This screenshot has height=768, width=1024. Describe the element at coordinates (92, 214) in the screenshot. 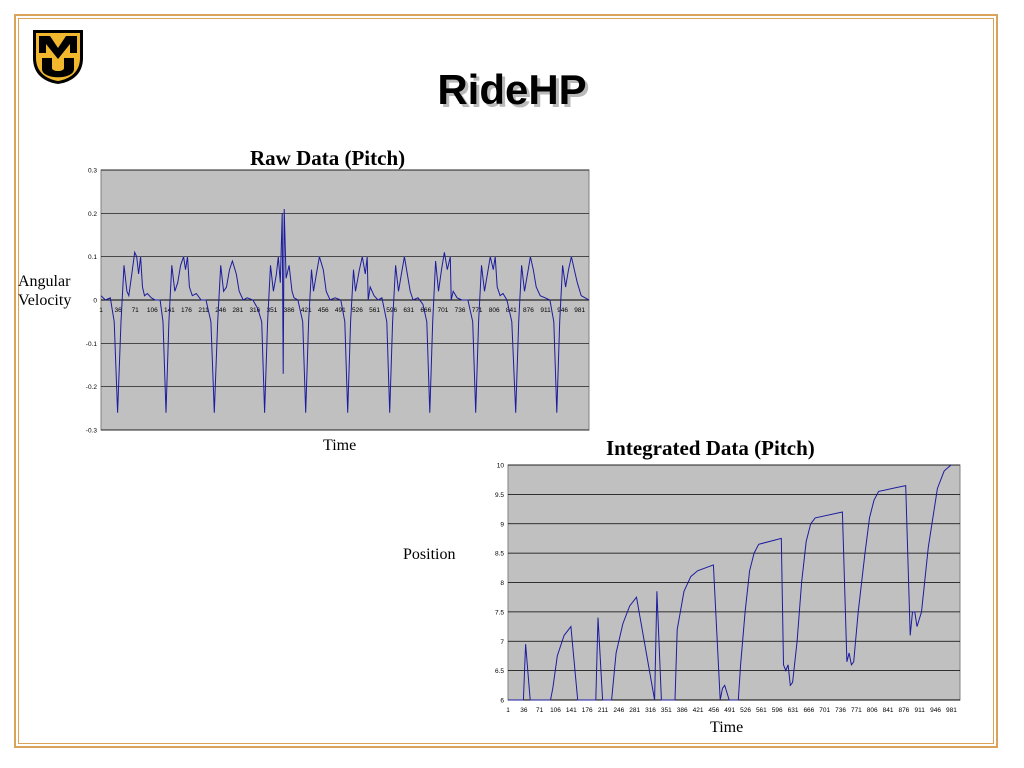

I see `y-tick-label: 0.2` at that location.